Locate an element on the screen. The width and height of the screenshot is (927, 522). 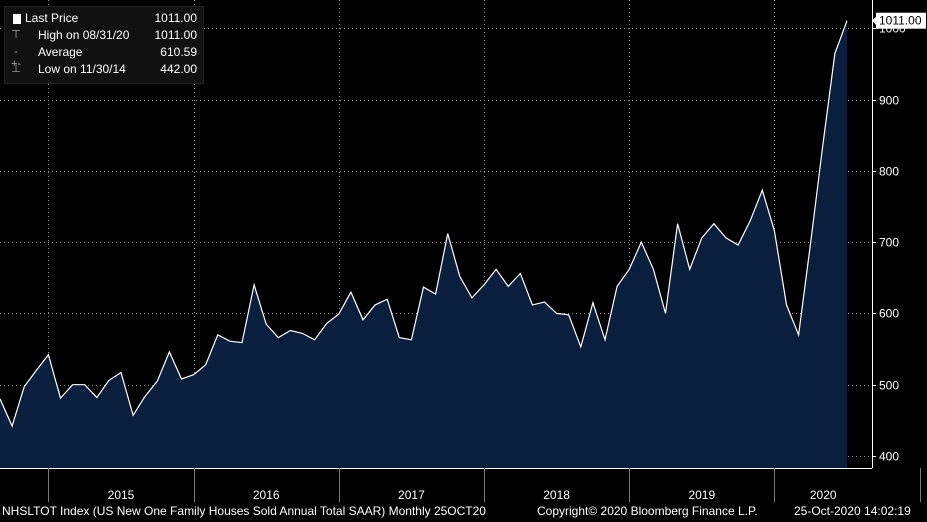
y-tick-label: 400 is located at coordinates (889, 457).